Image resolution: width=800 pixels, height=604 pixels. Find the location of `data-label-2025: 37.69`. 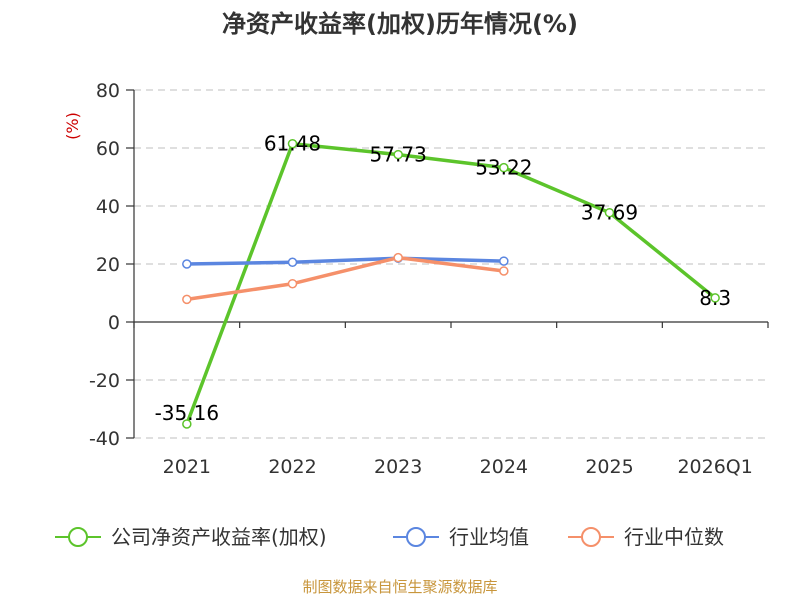

data-label-2025: 37.69 is located at coordinates (609, 213).